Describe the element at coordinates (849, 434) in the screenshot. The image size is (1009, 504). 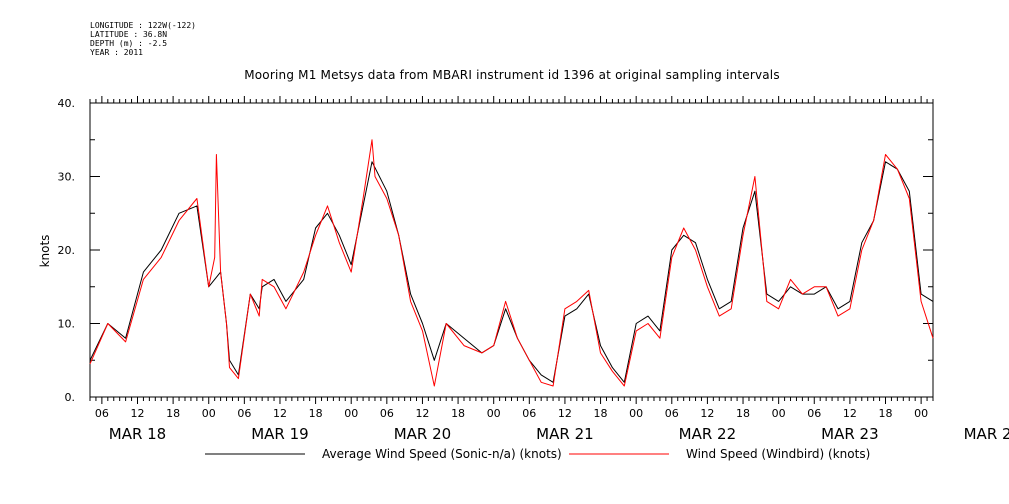
I see `x-date-label: MAR 23` at that location.